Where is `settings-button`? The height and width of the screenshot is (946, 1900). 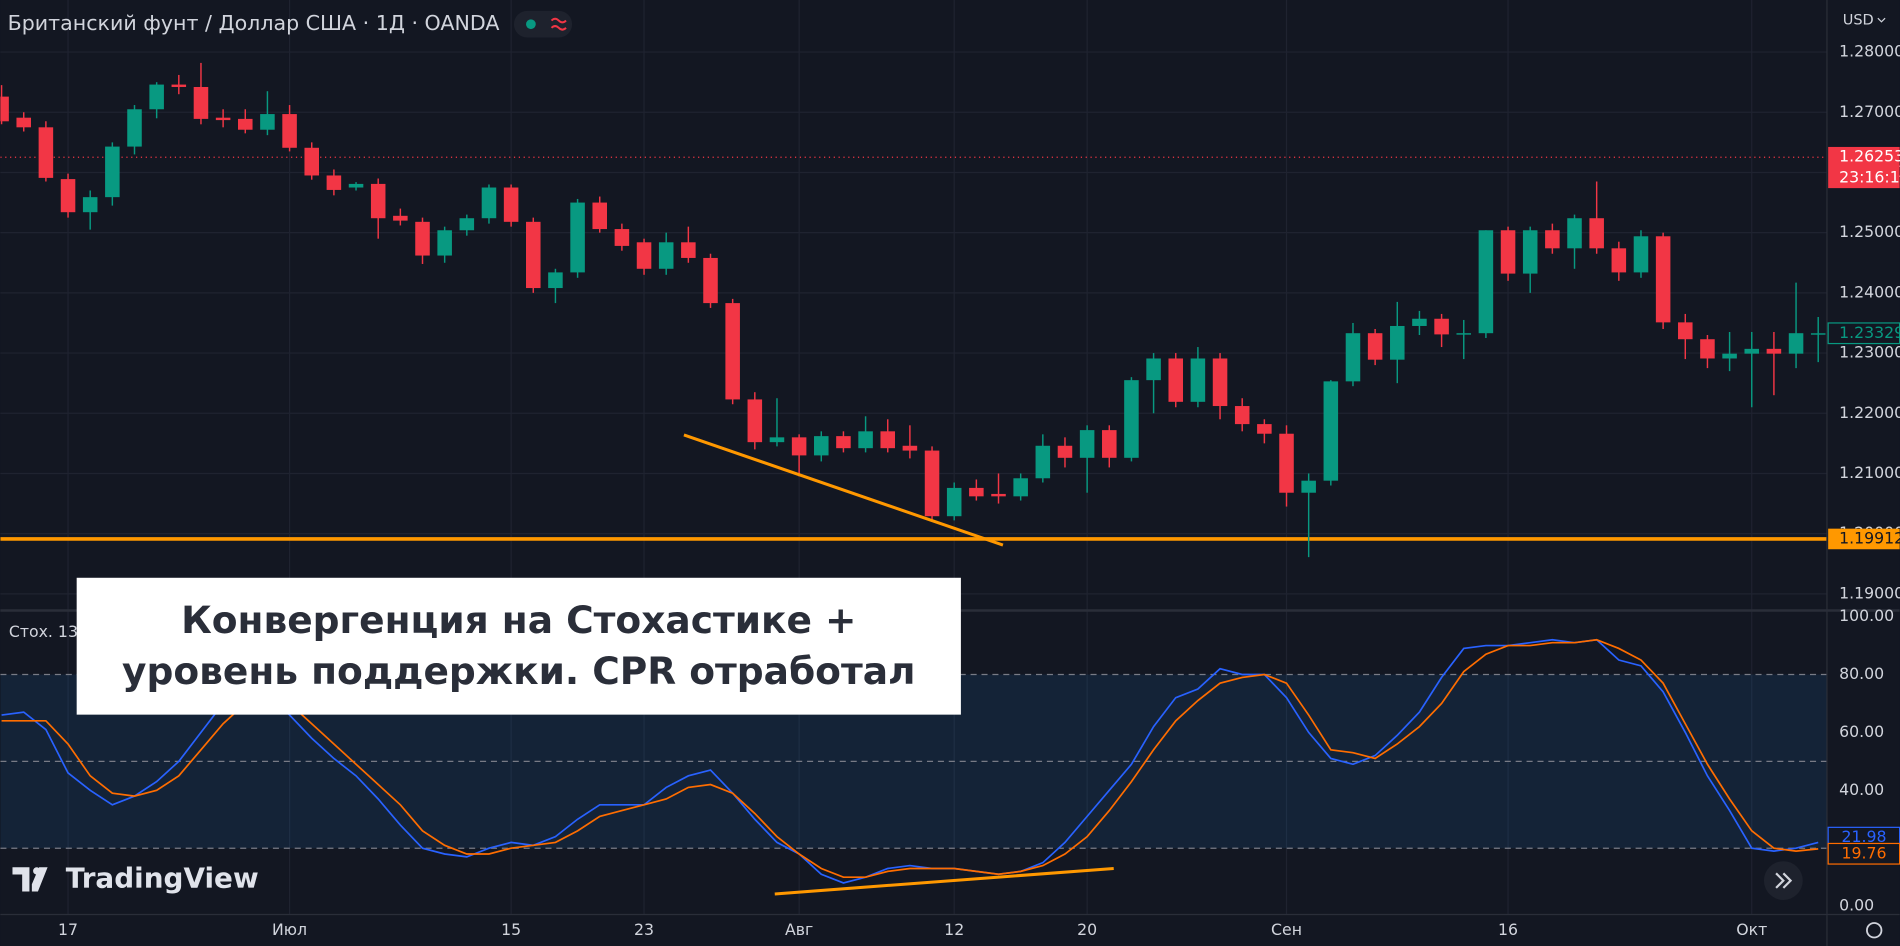 settings-button is located at coordinates (1874, 930).